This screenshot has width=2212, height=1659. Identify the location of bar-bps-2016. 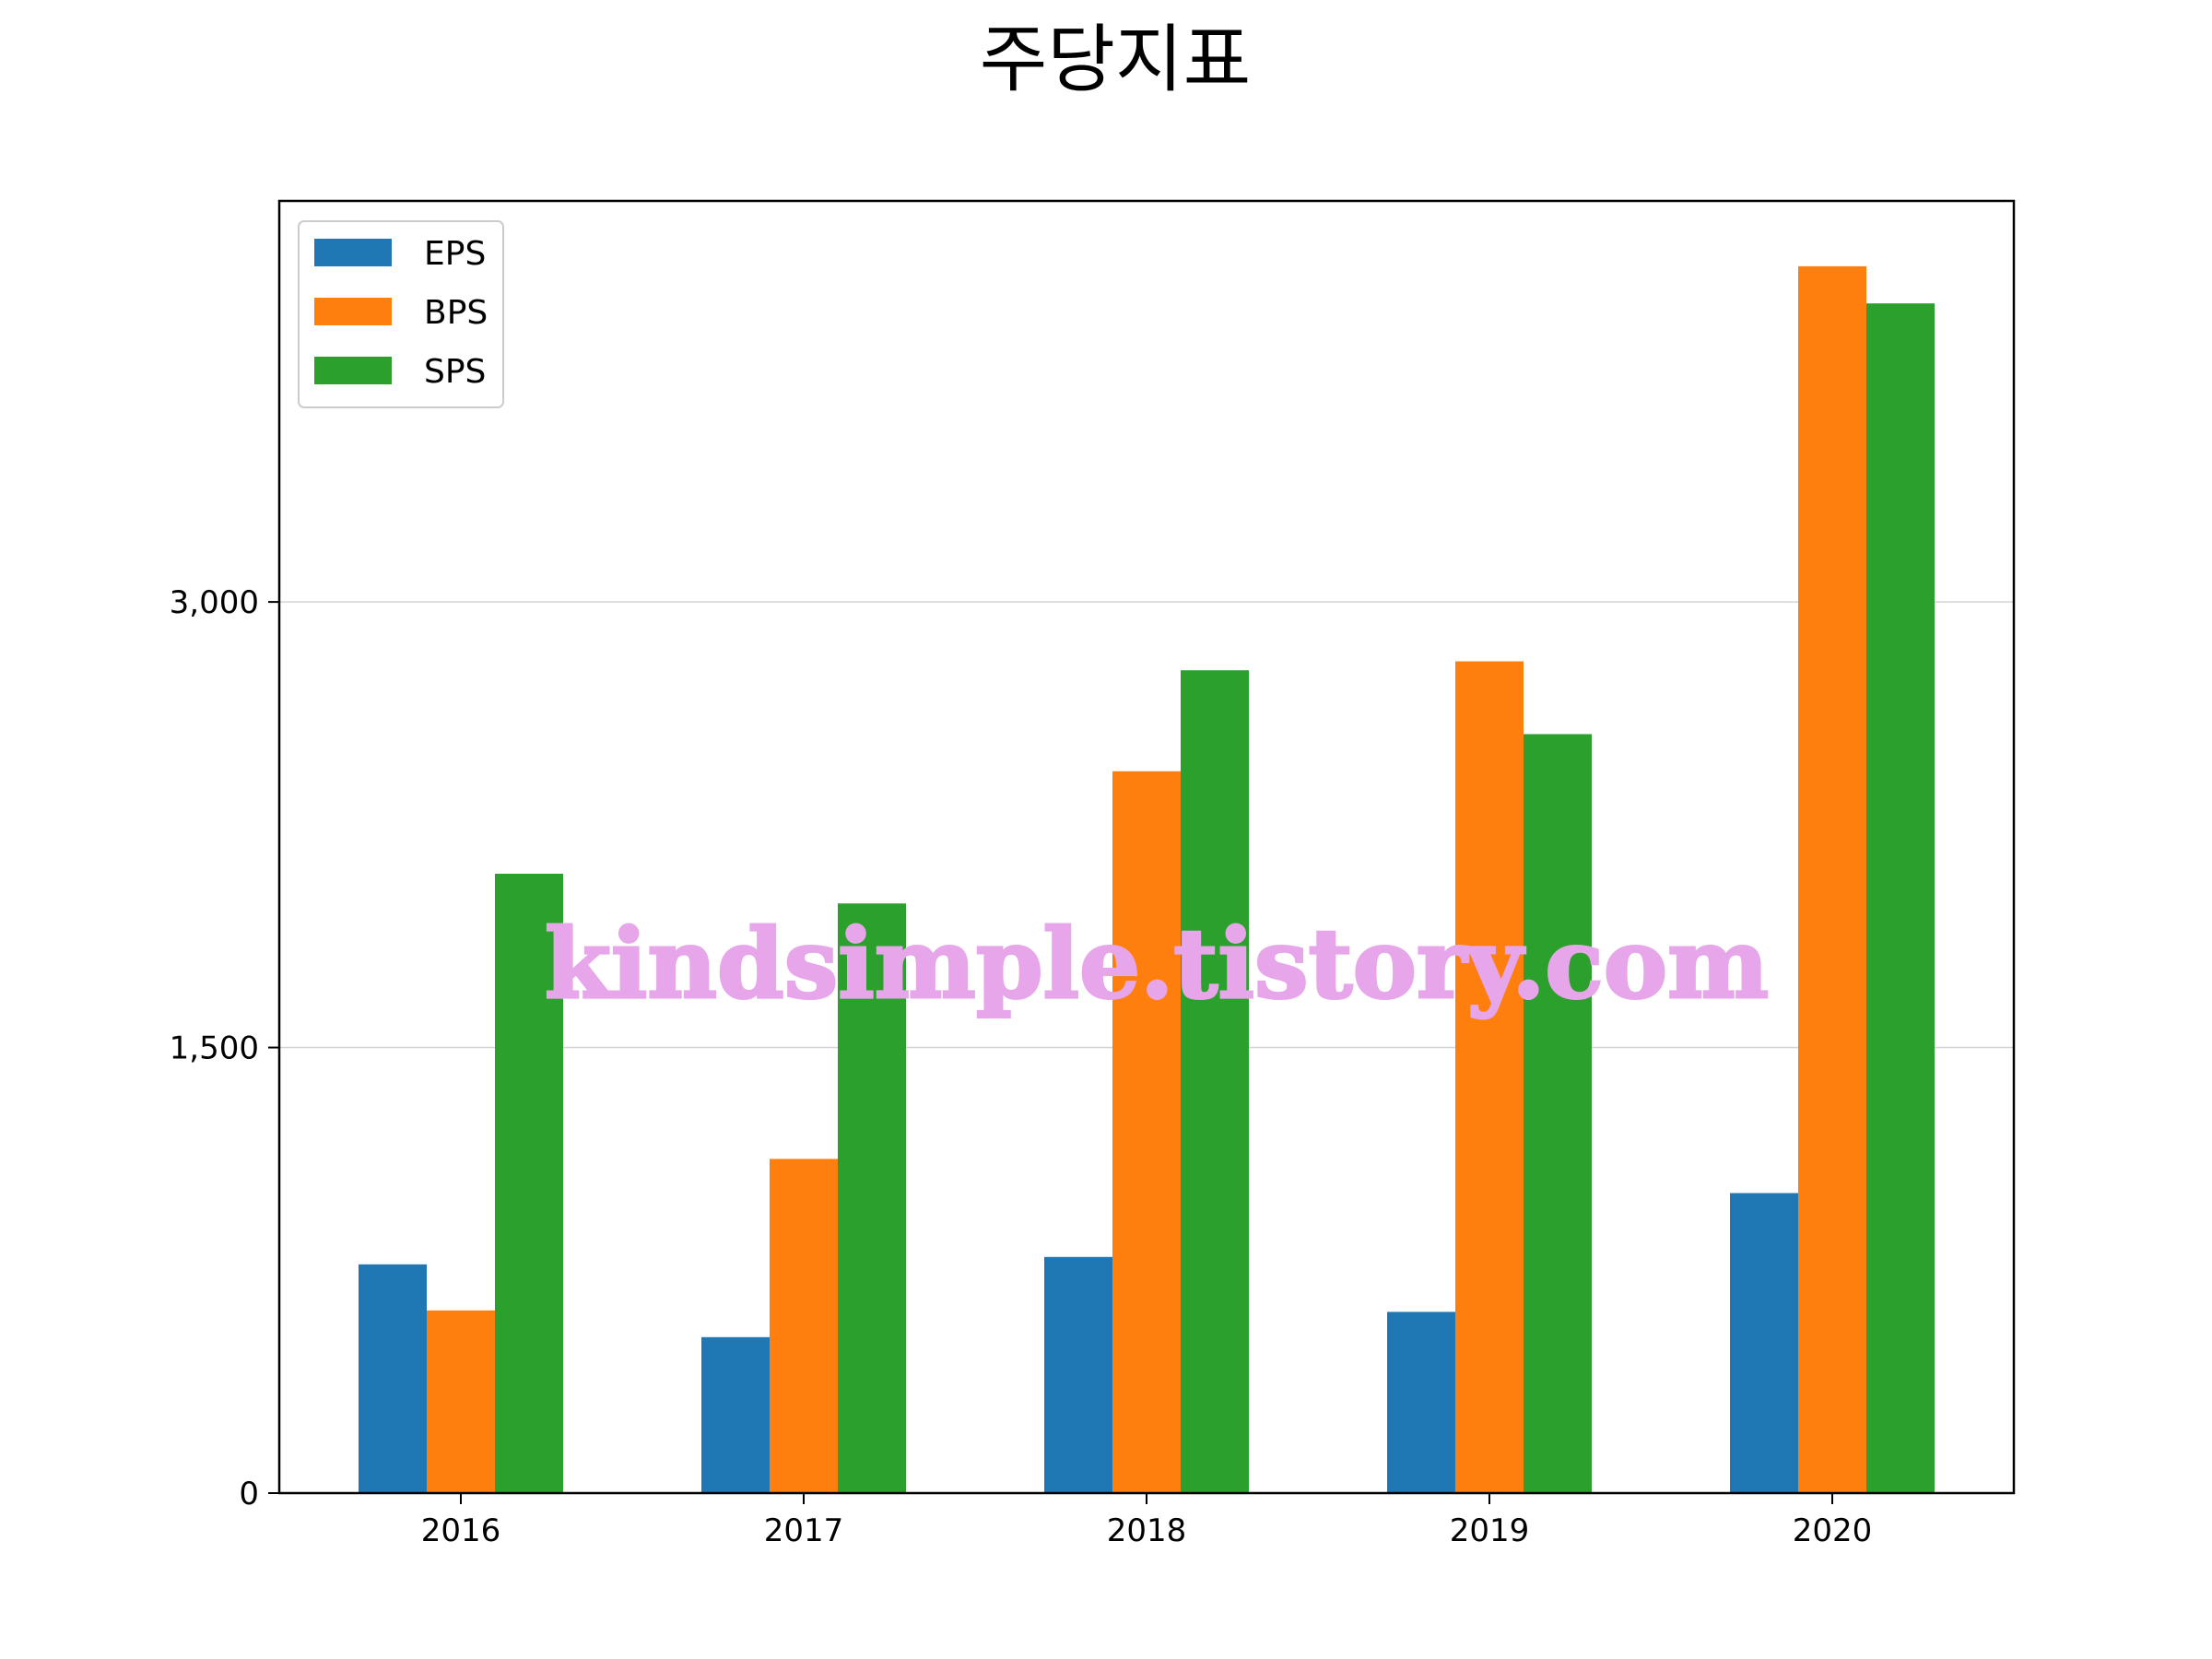
(461, 1401).